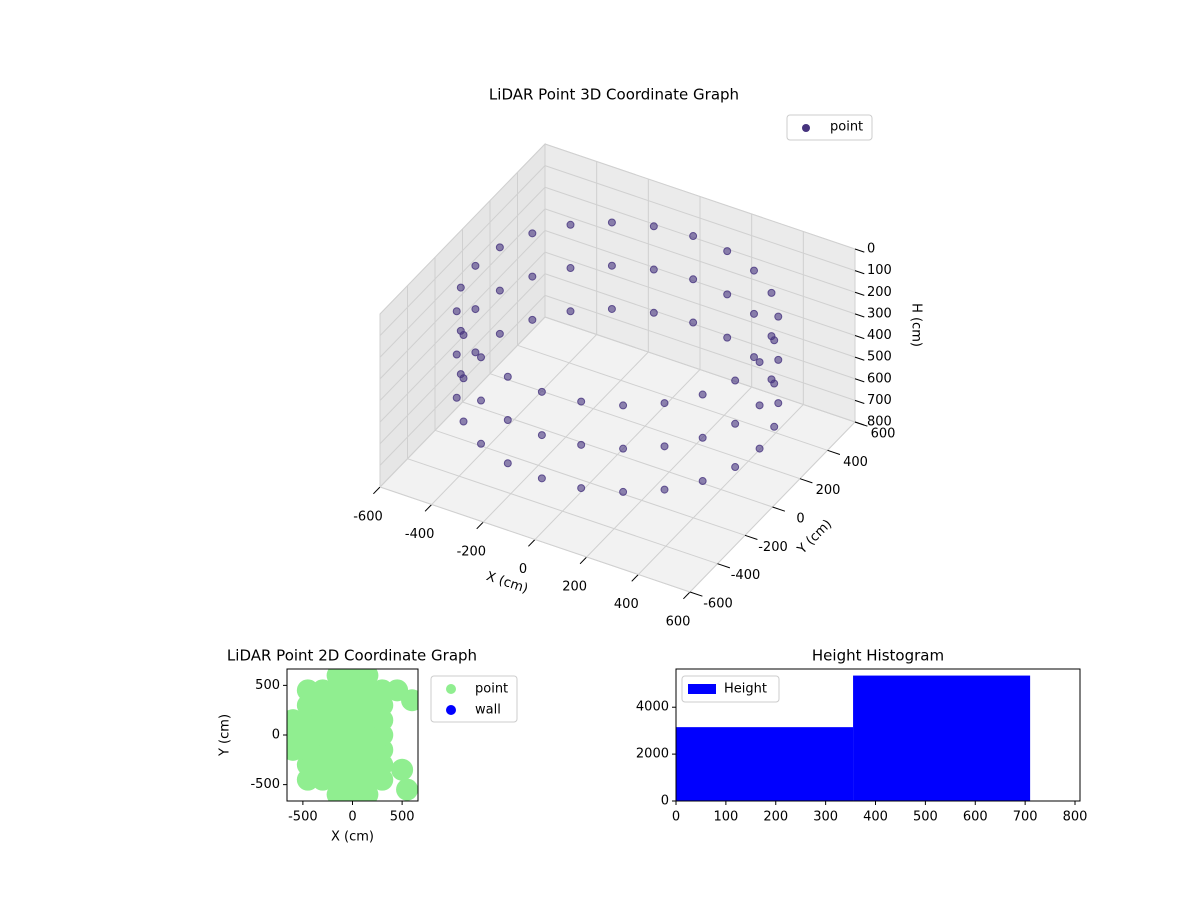 The width and height of the screenshot is (1200, 900). I want to click on x-tick-label: -200, so click(472, 552).